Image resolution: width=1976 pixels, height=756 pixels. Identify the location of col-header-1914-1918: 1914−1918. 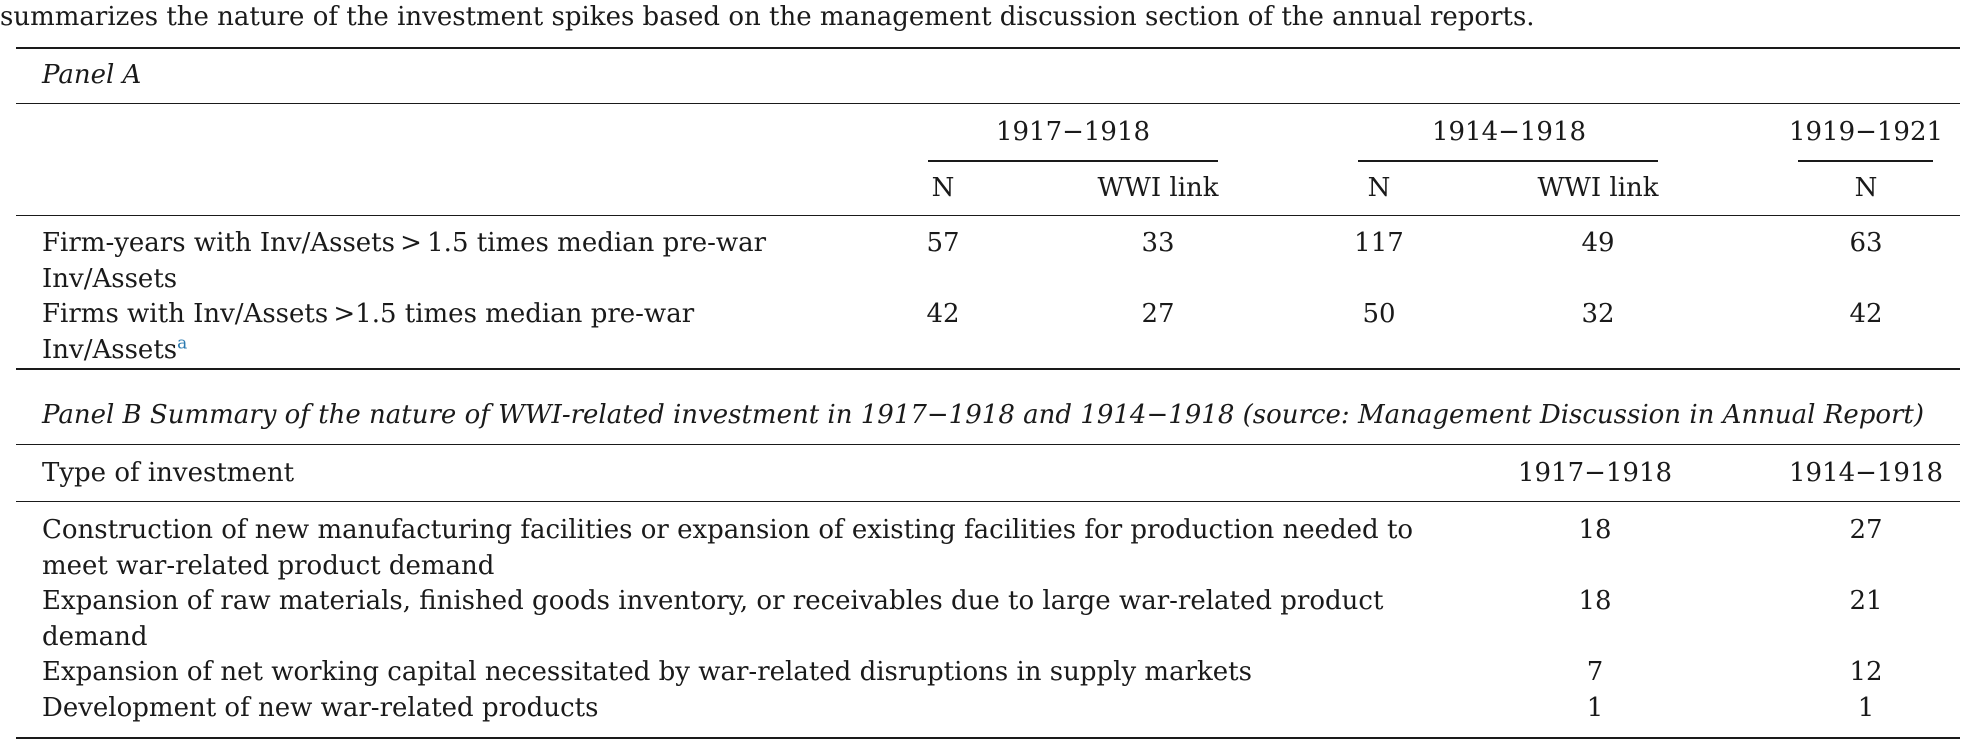
(1866, 473).